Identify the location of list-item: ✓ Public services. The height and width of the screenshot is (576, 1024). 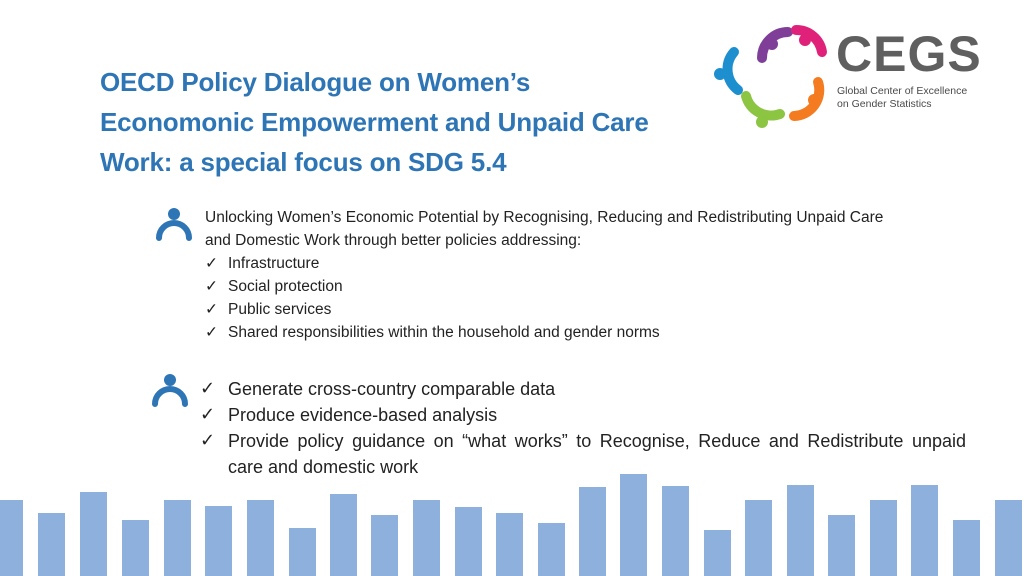
(590, 309).